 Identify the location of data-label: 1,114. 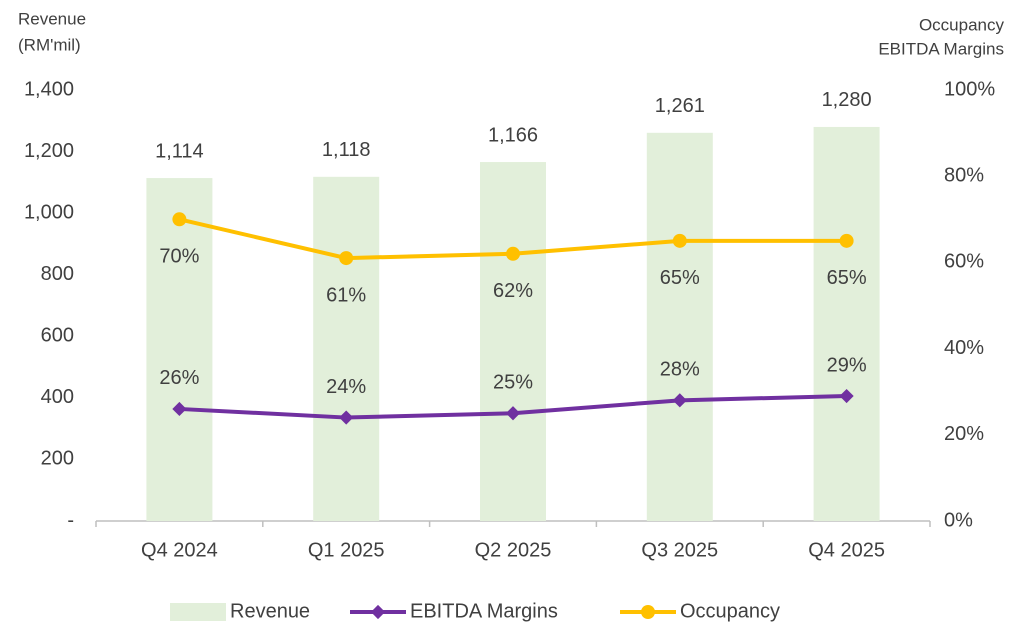
(179, 151).